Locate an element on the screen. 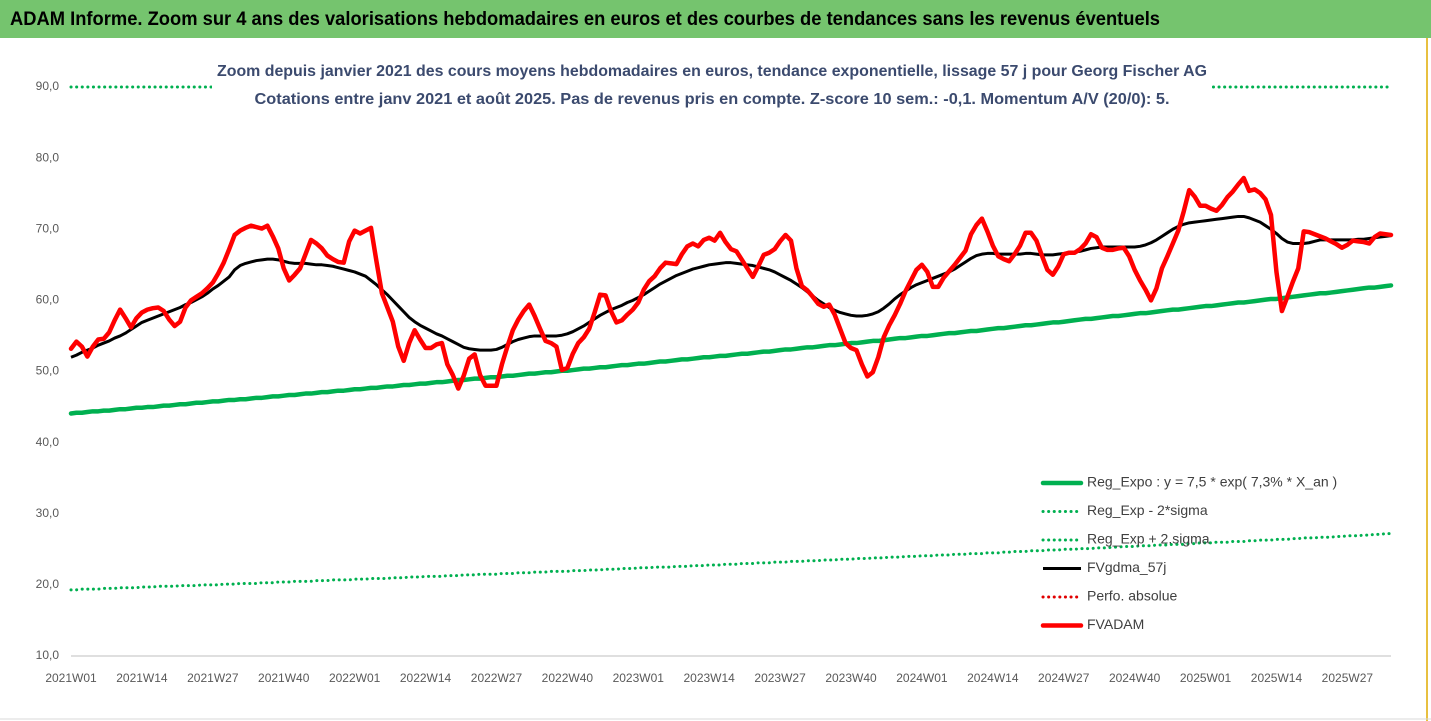  series-line is located at coordinates (731, 562).